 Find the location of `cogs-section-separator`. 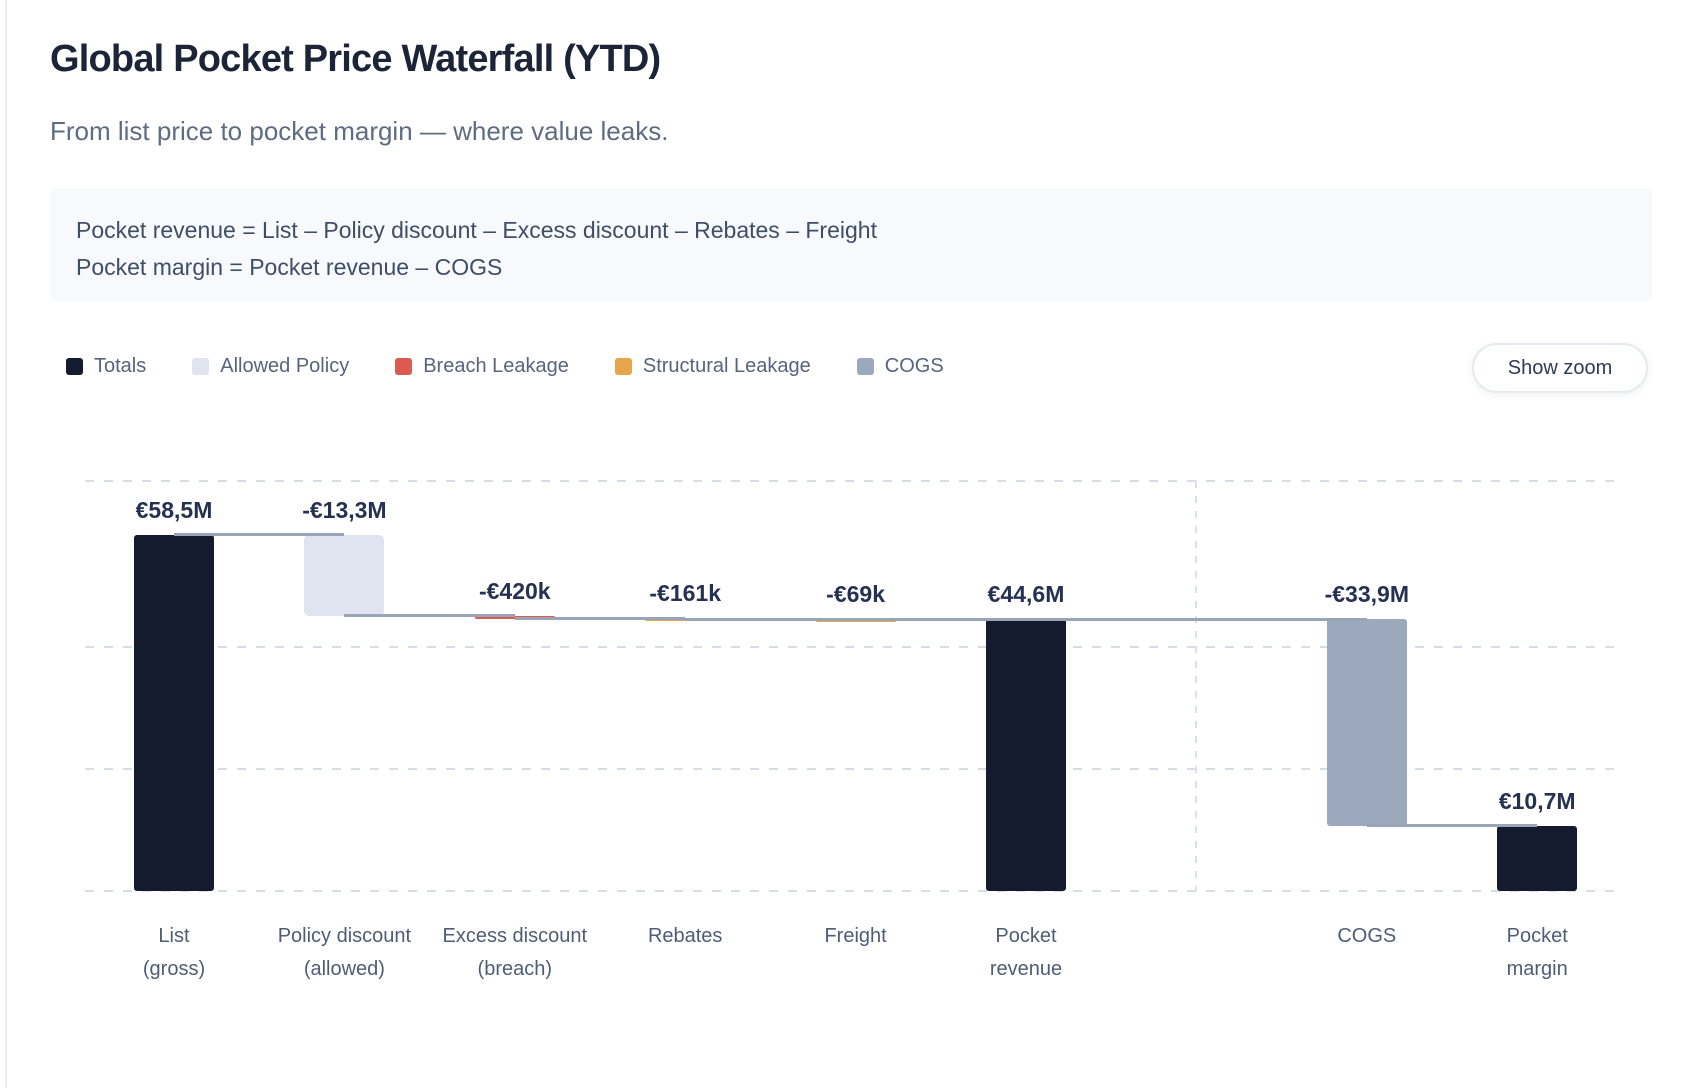

cogs-section-separator is located at coordinates (1196, 686).